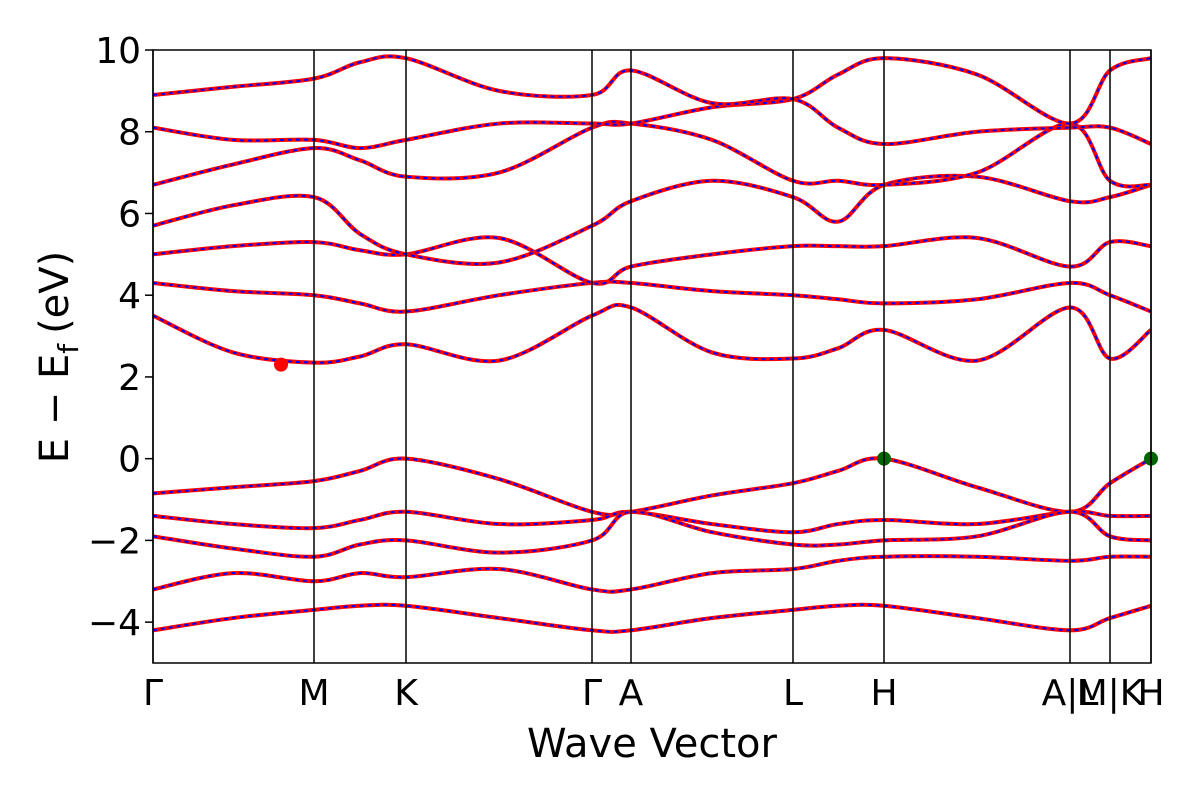 This screenshot has height=800, width=1200. What do you see at coordinates (118, 51) in the screenshot?
I see `y-tick-label: 10` at bounding box center [118, 51].